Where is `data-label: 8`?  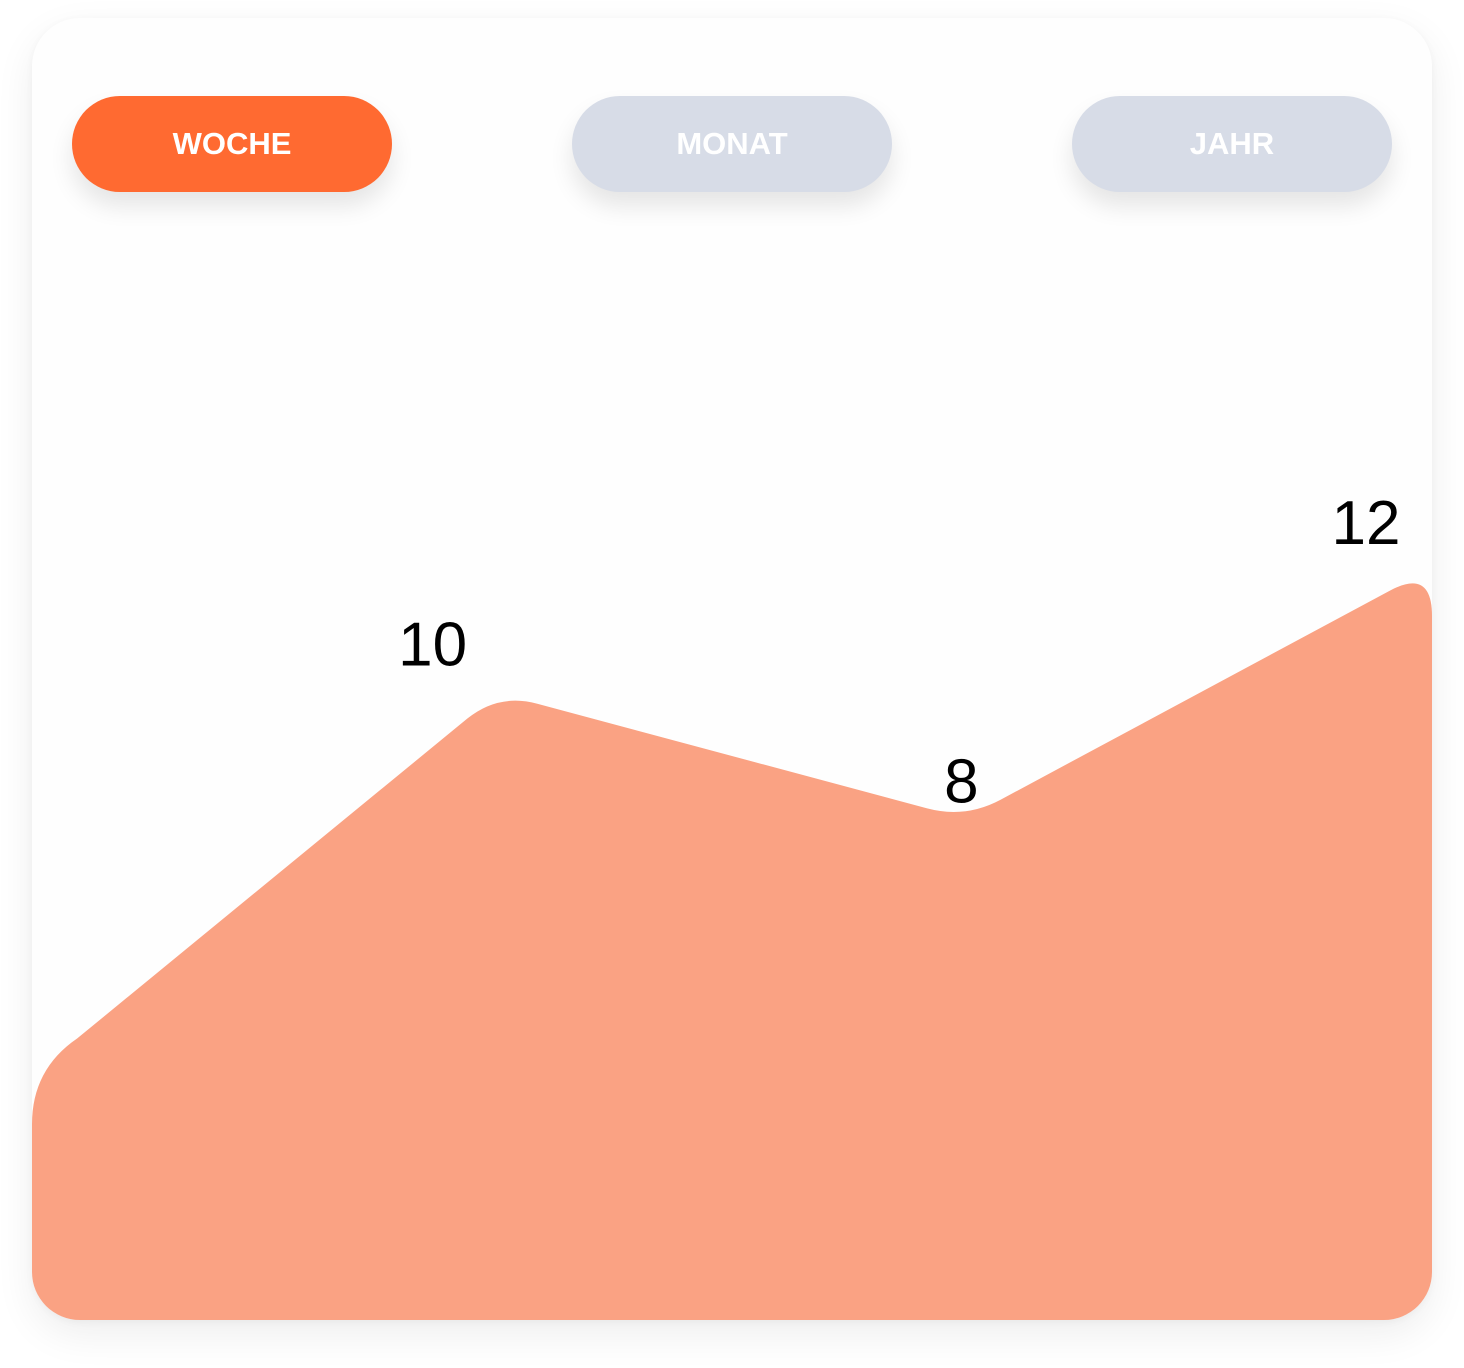 data-label: 8 is located at coordinates (961, 782).